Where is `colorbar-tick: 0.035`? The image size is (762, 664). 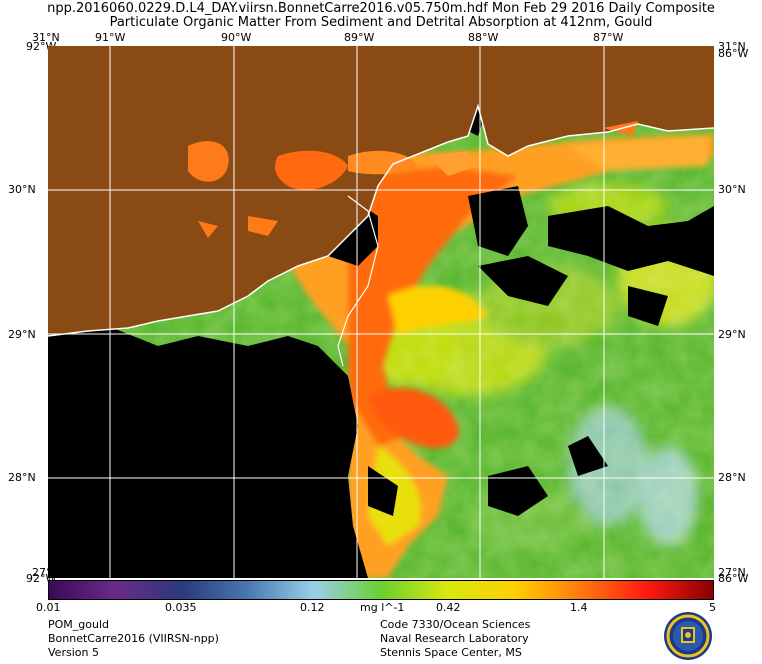 colorbar-tick: 0.035 is located at coordinates (181, 607).